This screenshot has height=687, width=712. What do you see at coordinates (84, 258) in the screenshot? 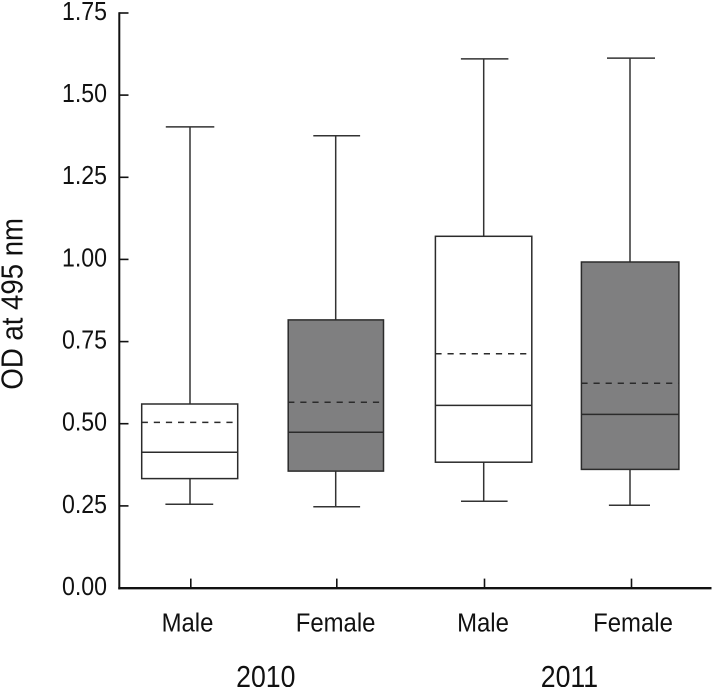
I see `svg-text: 1.00` at bounding box center [84, 258].